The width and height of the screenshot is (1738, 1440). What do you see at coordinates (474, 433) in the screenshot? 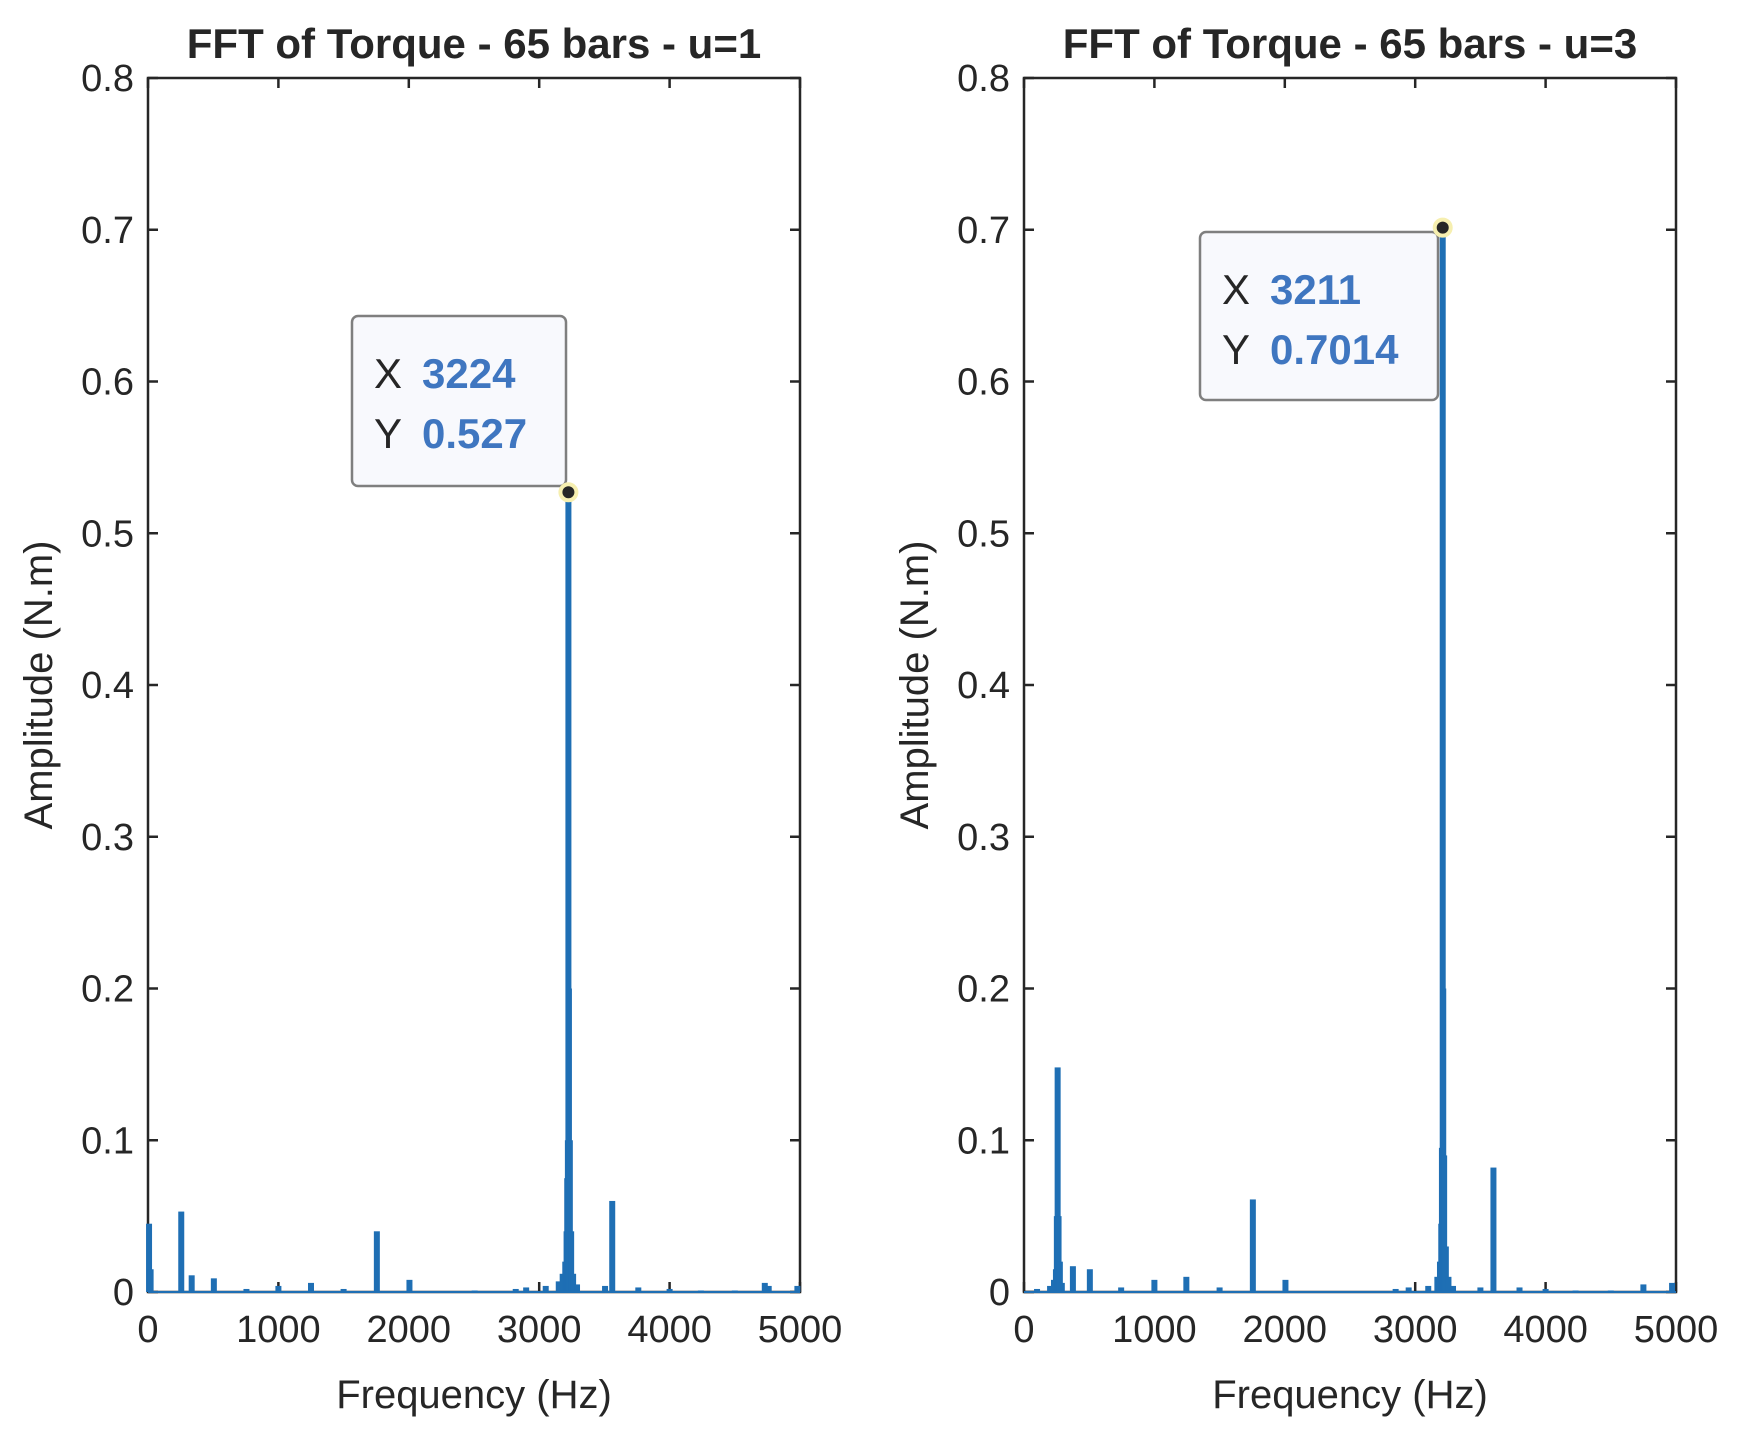
I see `datatip-y-value: 0.527` at bounding box center [474, 433].